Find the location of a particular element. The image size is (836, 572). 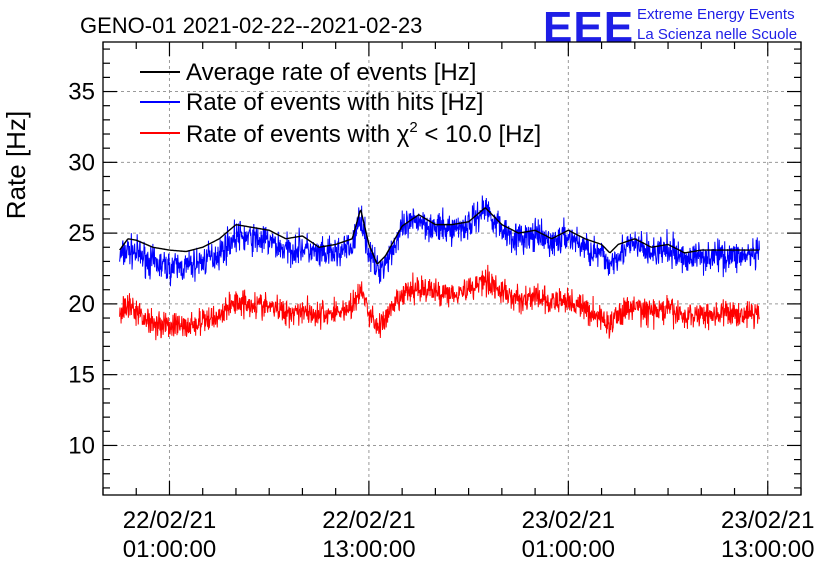

series-hits-rate is located at coordinates (439, 241).